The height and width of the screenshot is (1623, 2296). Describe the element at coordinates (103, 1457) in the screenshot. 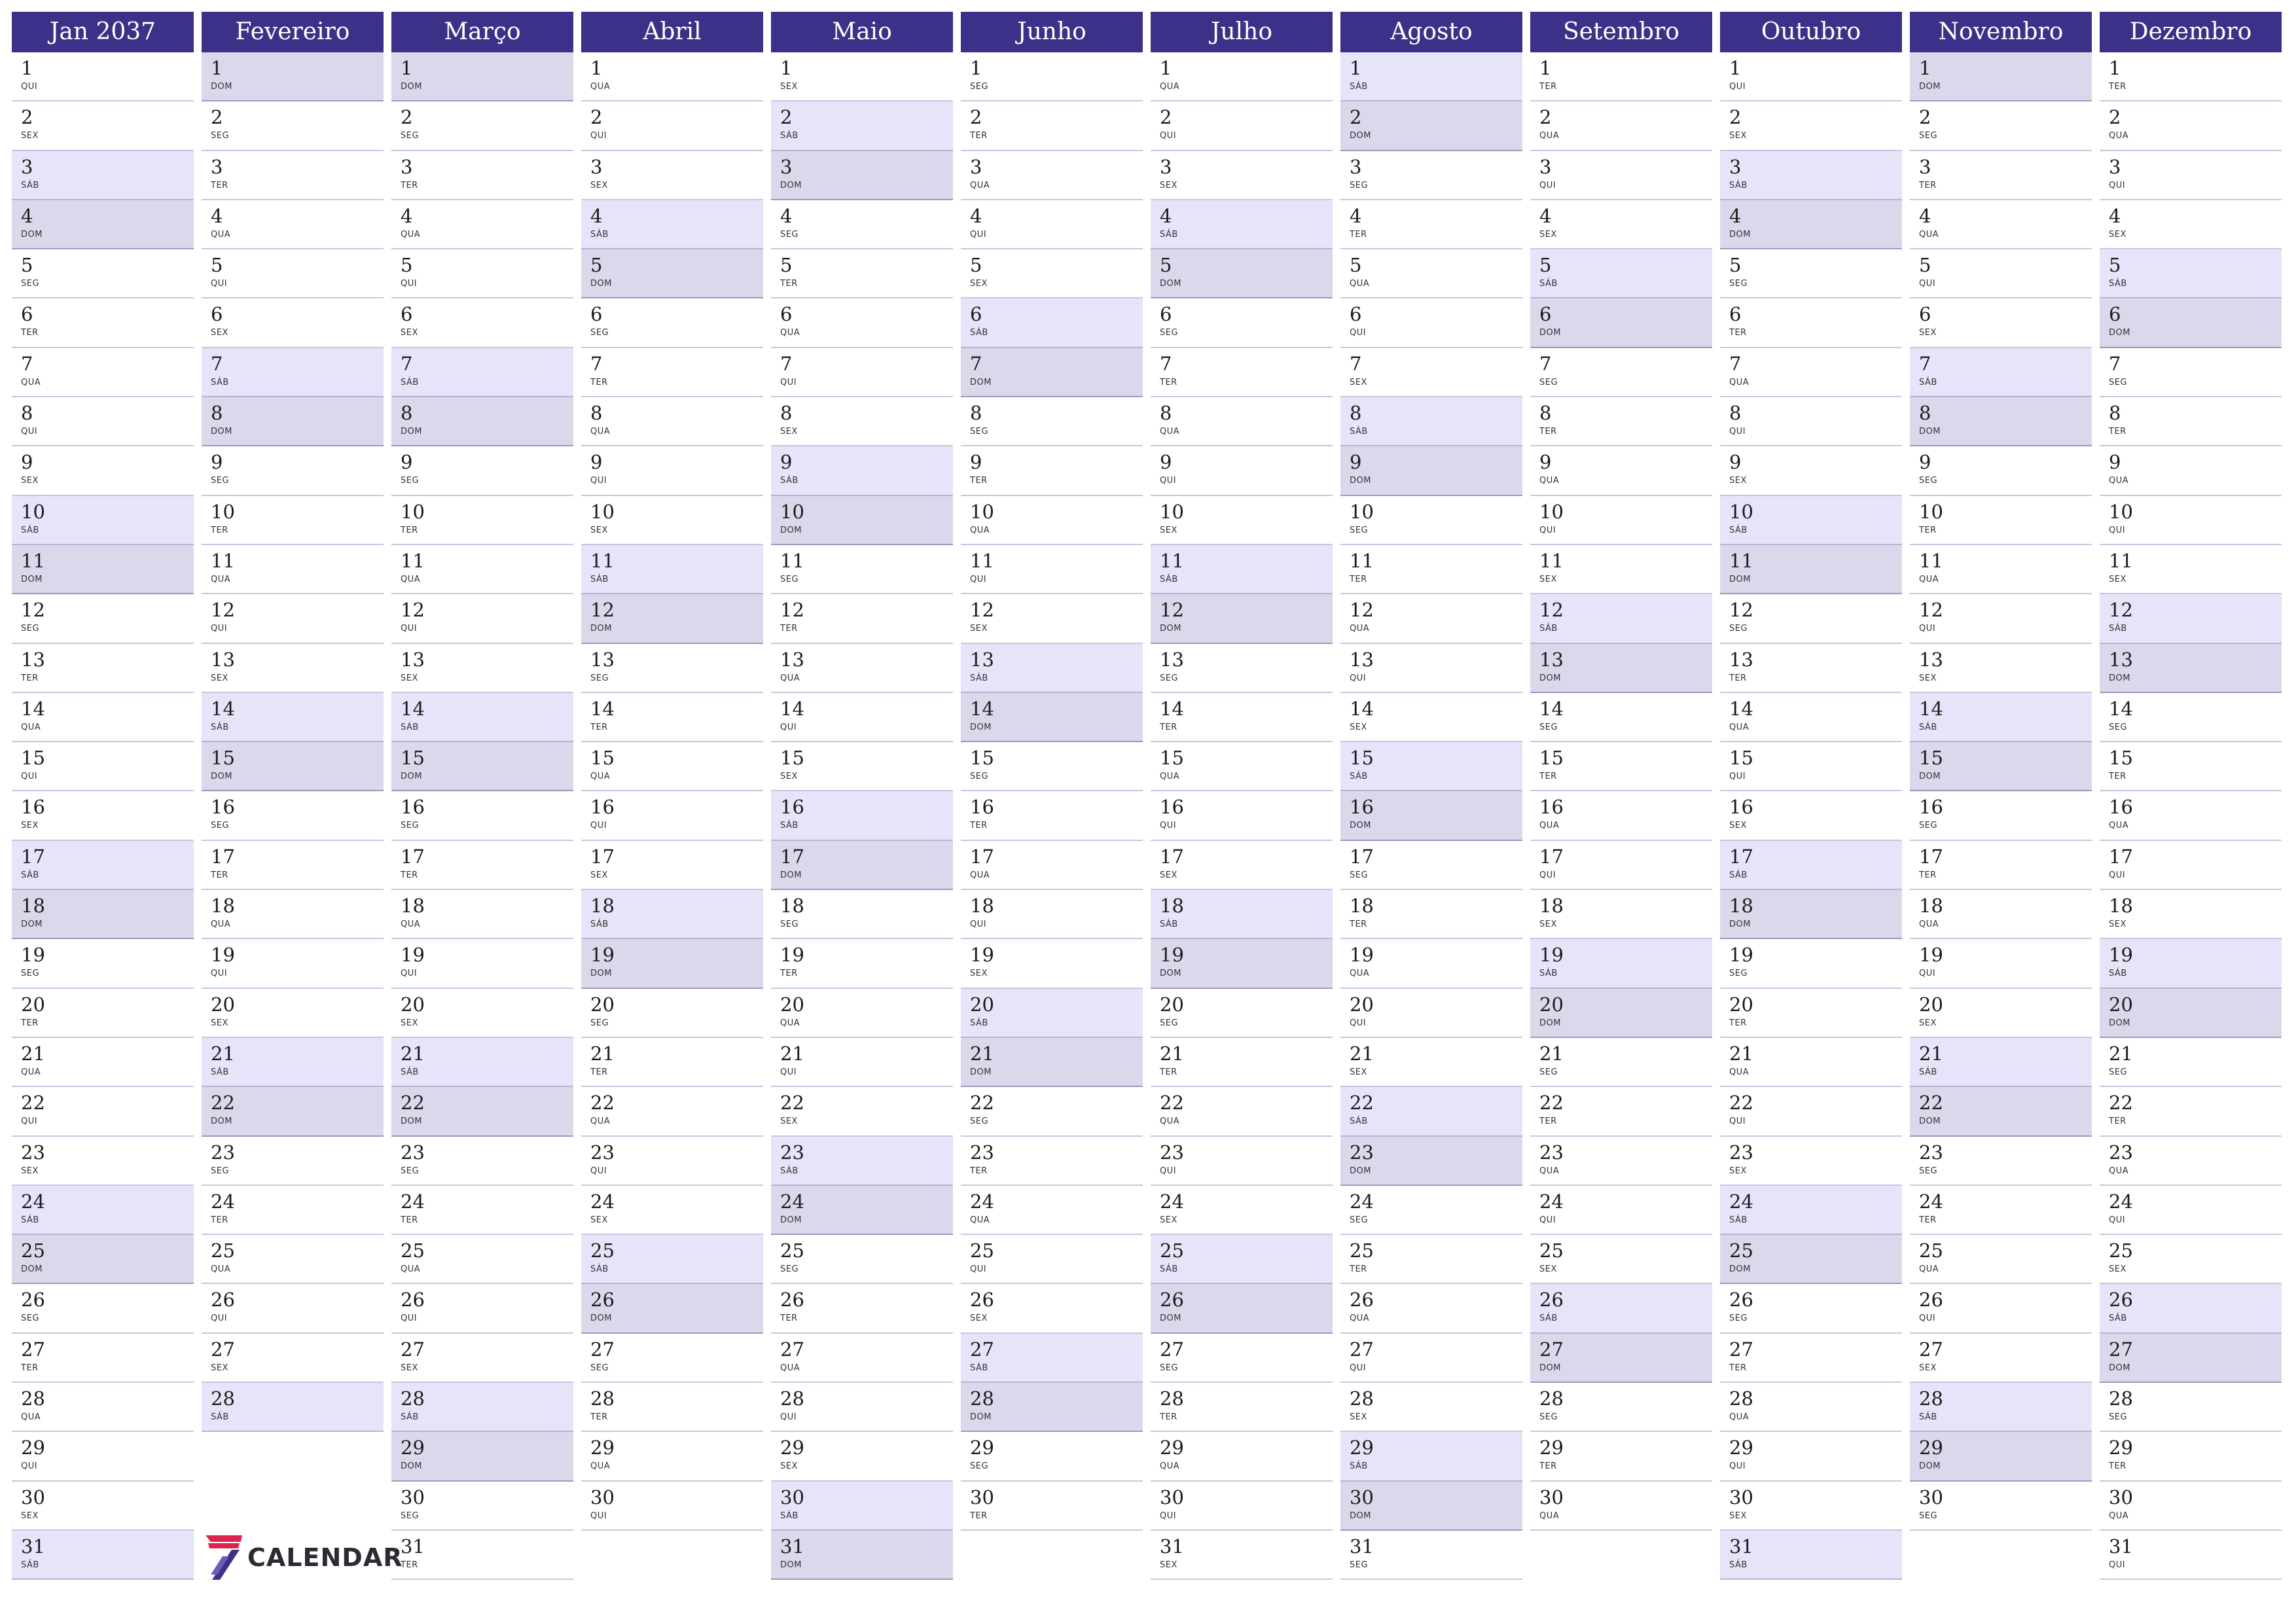

I see `day-cell: 29 QUI` at that location.